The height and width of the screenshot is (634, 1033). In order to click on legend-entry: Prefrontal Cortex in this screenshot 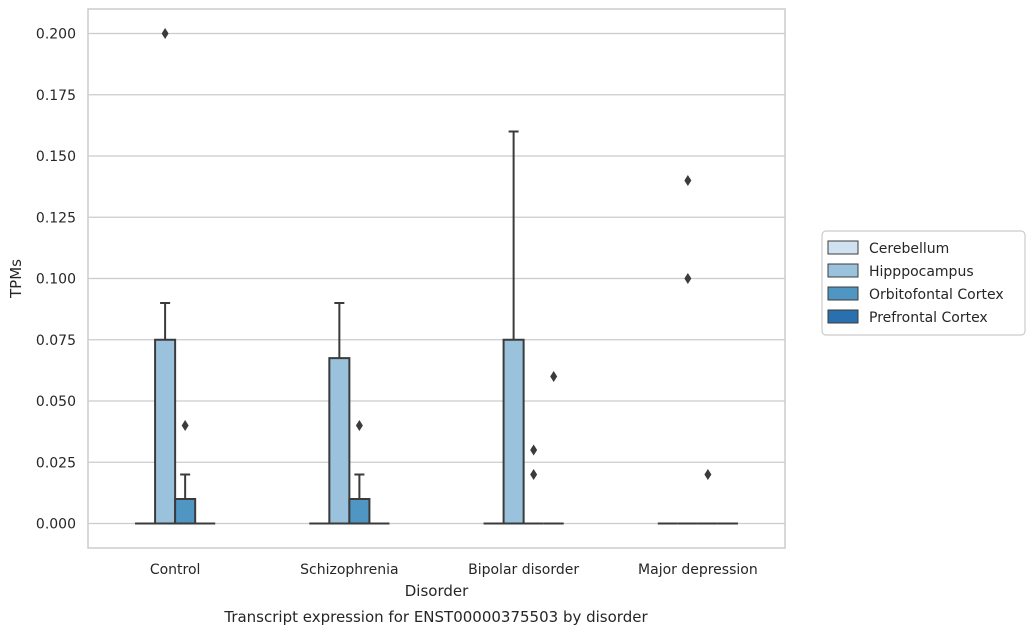, I will do `click(928, 318)`.